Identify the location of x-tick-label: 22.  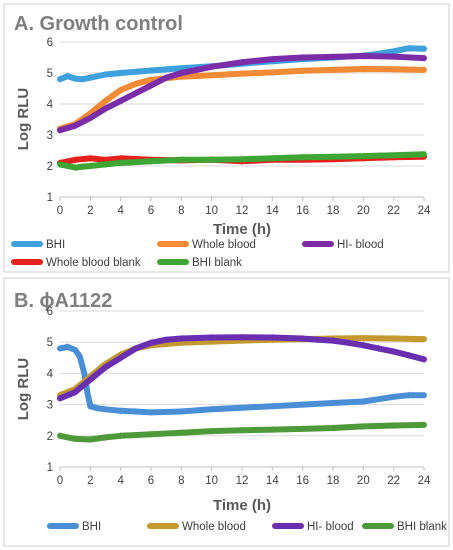
(393, 211).